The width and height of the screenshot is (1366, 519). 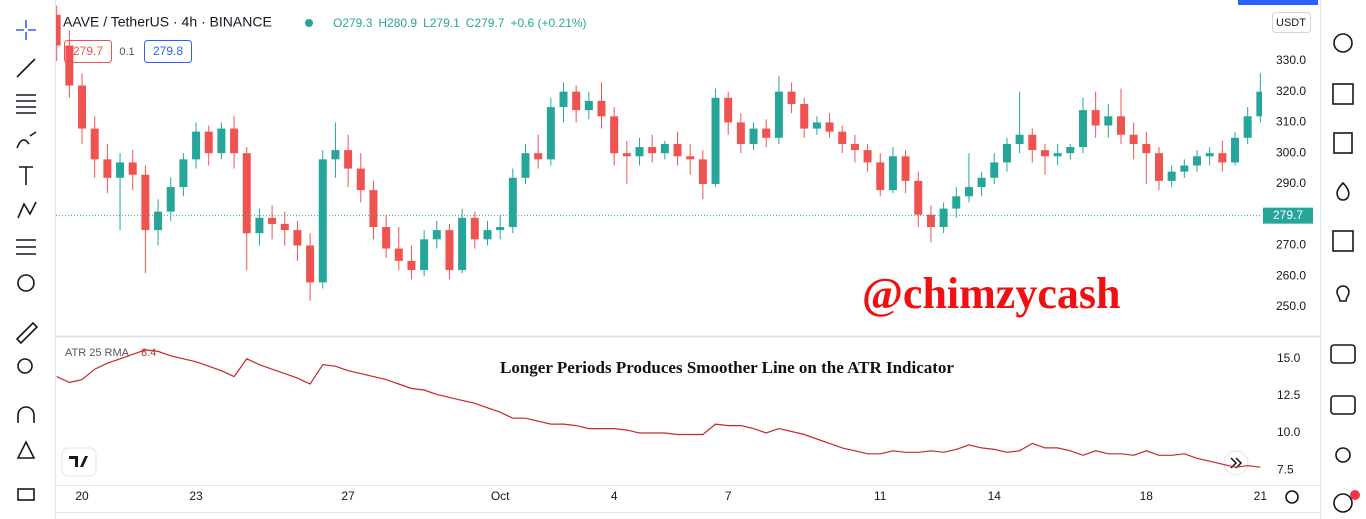 I want to click on alarm-icon, so click(x=1343, y=43).